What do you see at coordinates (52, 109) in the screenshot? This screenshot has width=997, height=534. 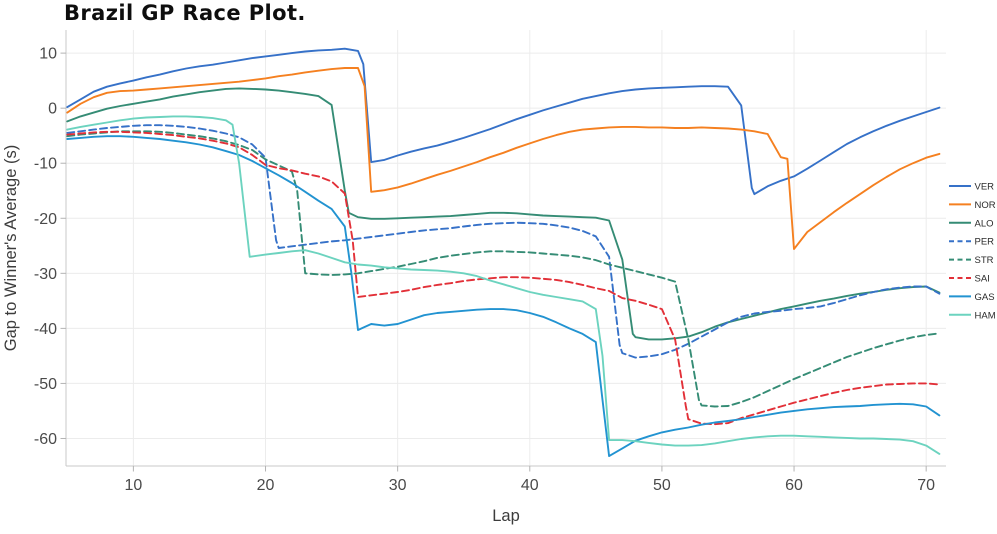 I see `y-tick-label-0: 0` at bounding box center [52, 109].